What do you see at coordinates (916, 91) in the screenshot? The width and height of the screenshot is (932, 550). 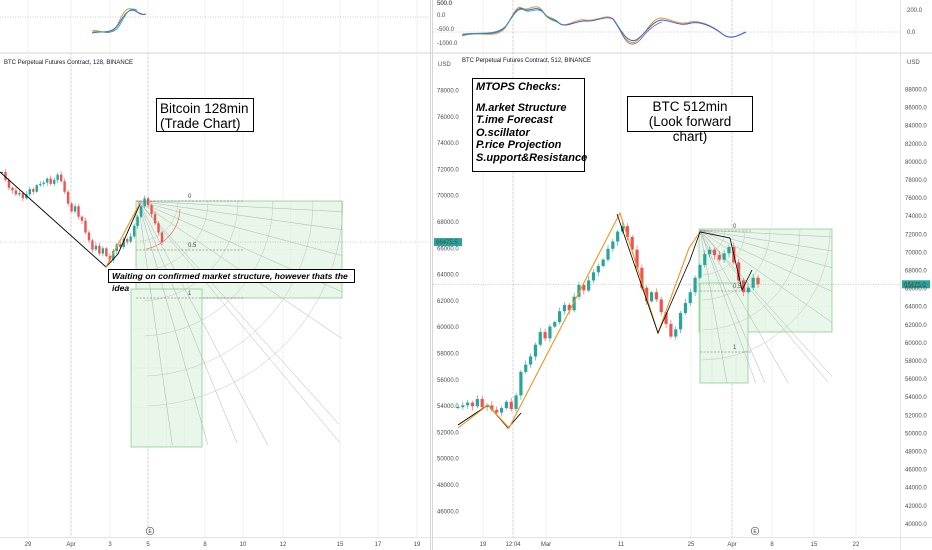 I see `right-y-tick-label: 88000.0` at bounding box center [916, 91].